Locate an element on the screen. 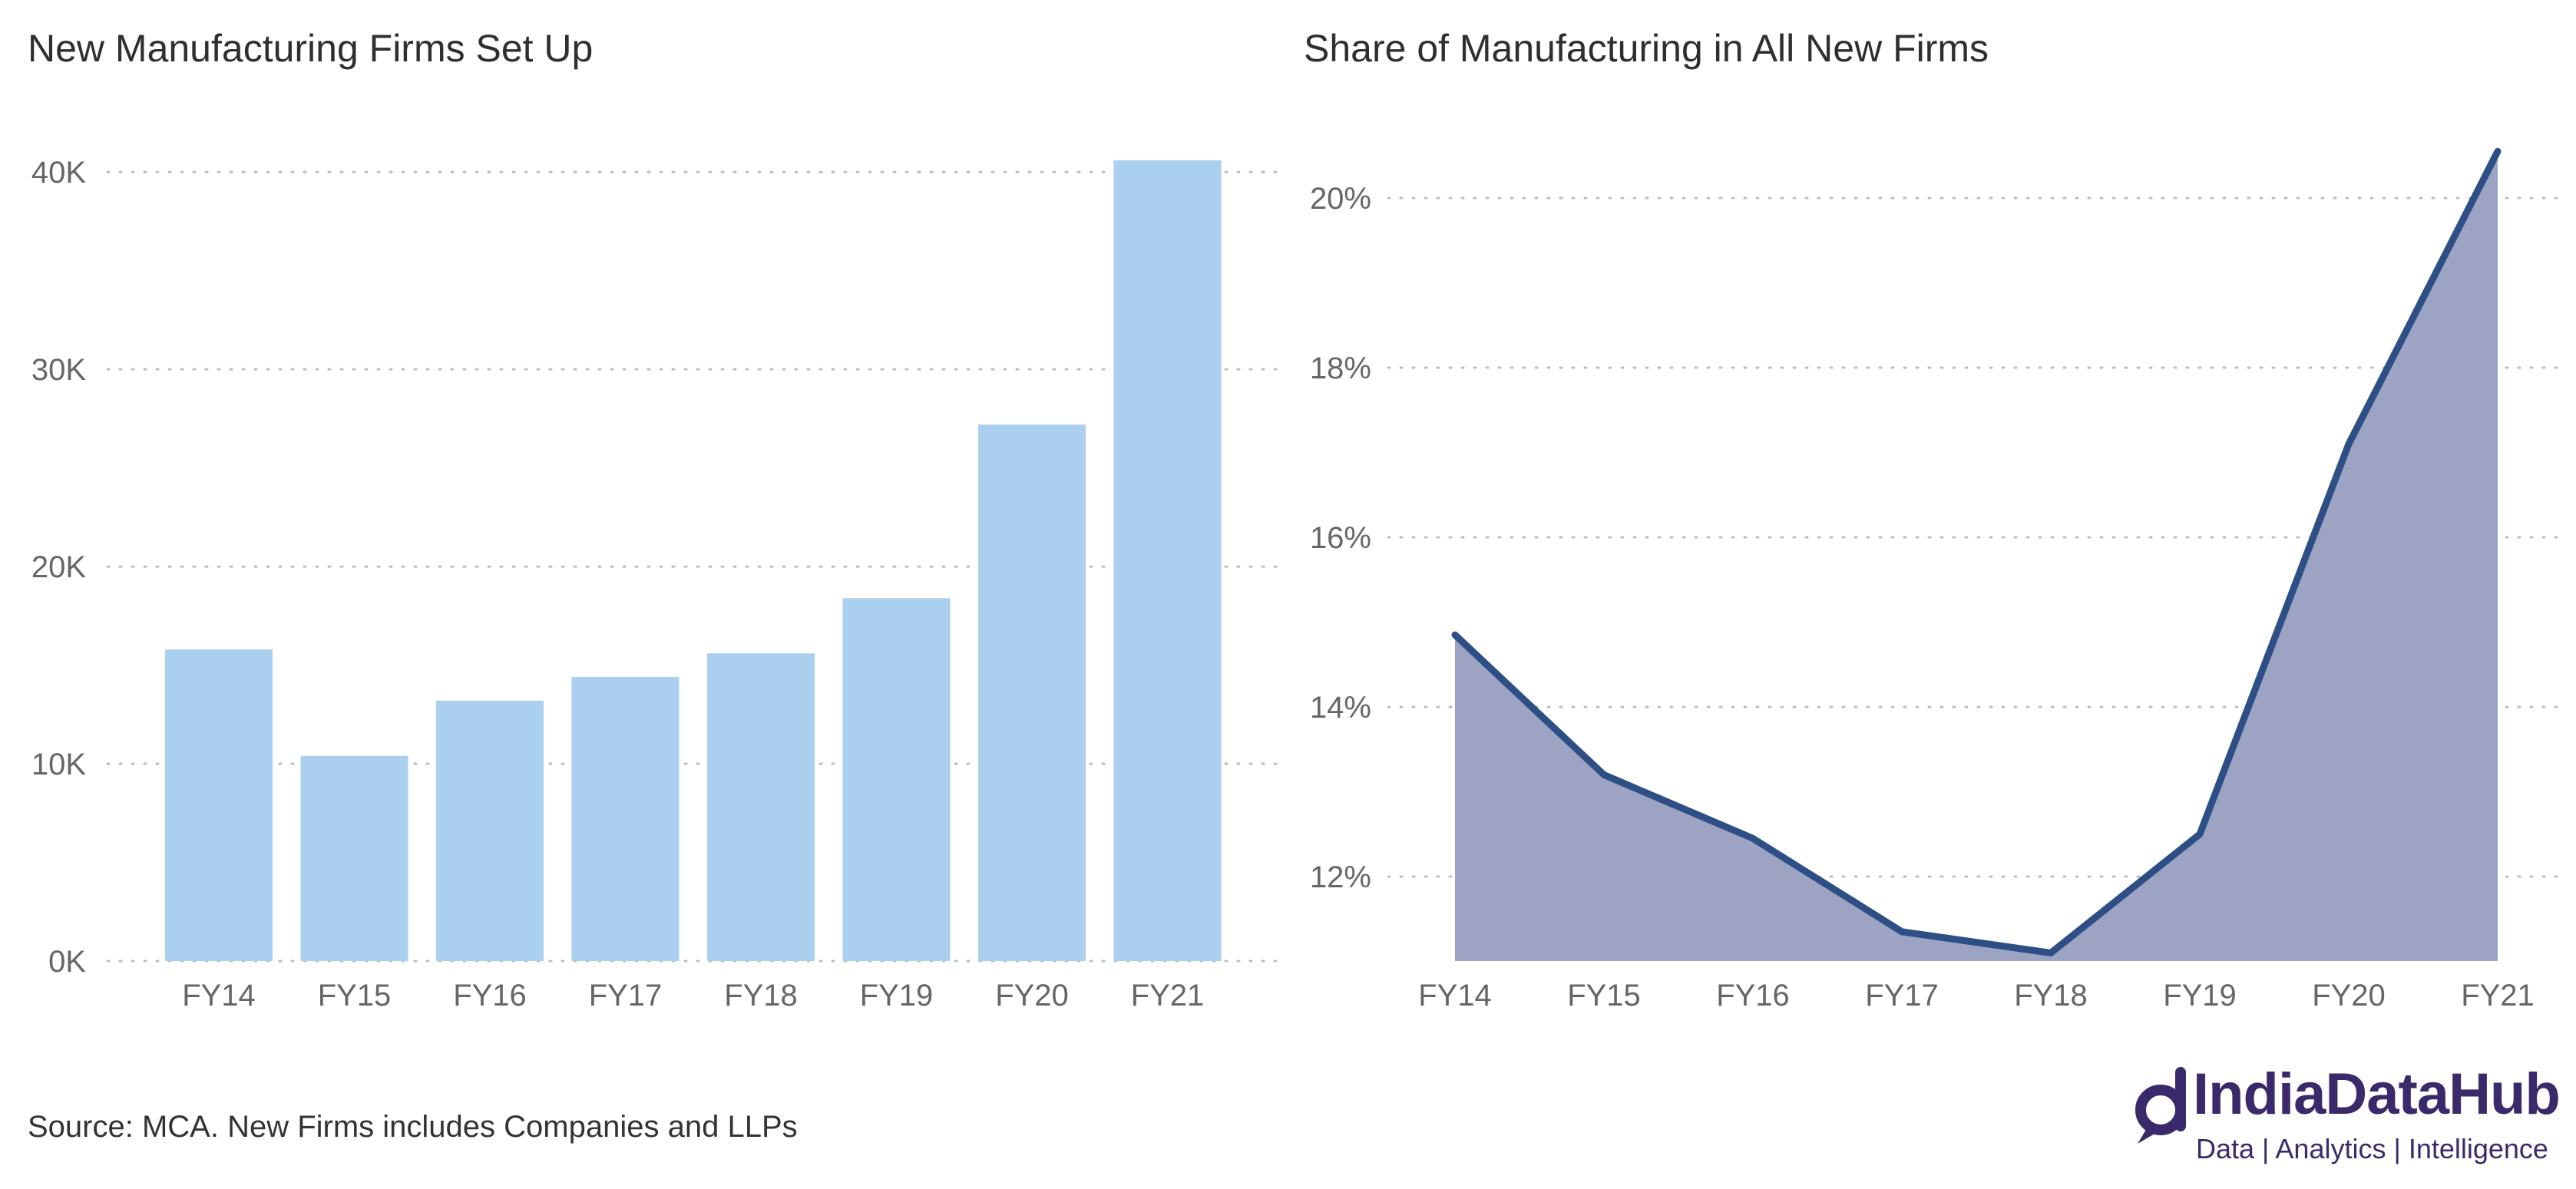  logo-tagline: Data | Analytics | Intelligence is located at coordinates (2372, 1148).